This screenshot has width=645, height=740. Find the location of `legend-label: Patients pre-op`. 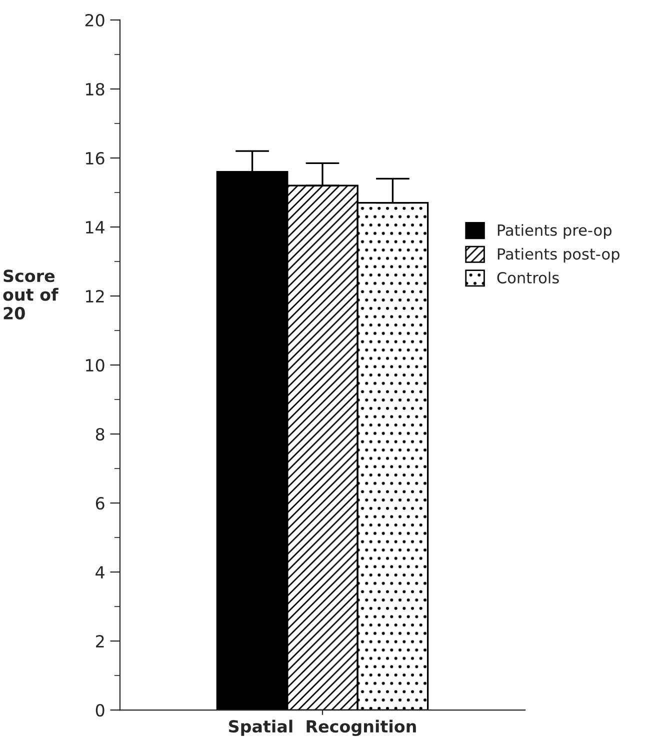

legend-label: Patients pre-op is located at coordinates (555, 231).